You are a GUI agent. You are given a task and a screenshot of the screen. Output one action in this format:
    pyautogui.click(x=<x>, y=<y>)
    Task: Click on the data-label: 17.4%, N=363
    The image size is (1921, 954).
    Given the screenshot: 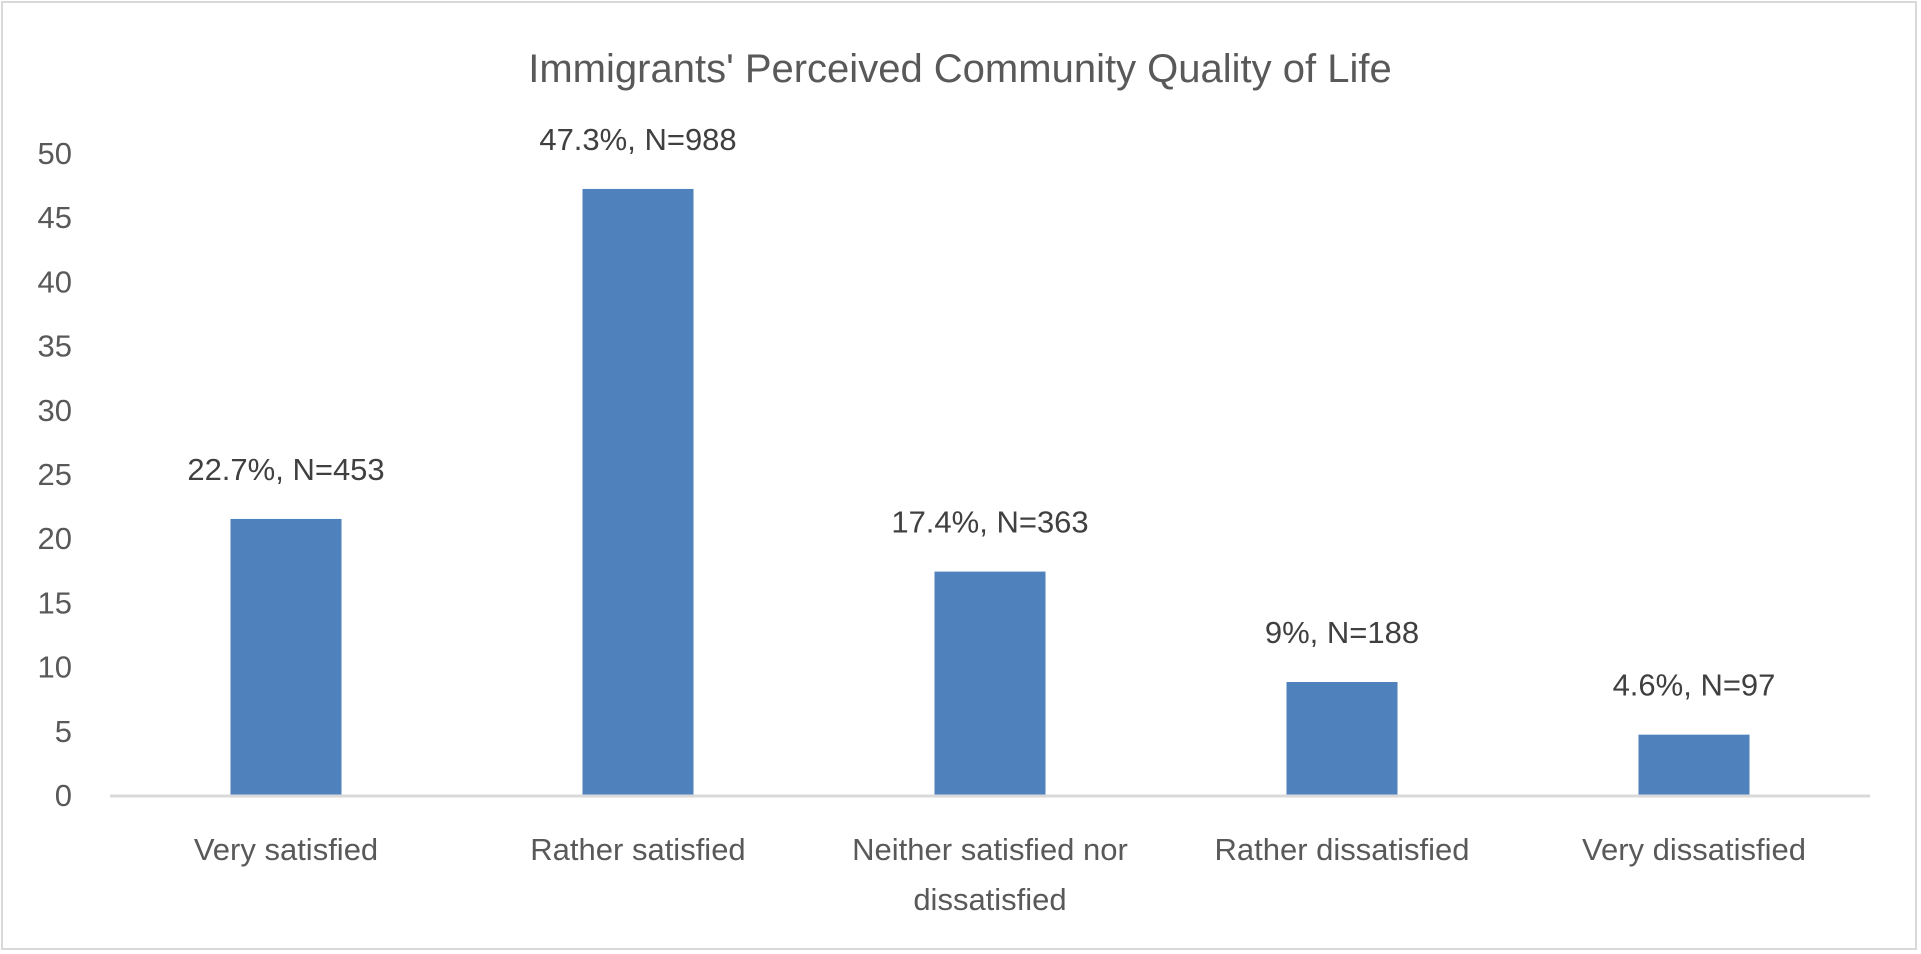 What is the action you would take?
    pyautogui.click(x=989, y=522)
    